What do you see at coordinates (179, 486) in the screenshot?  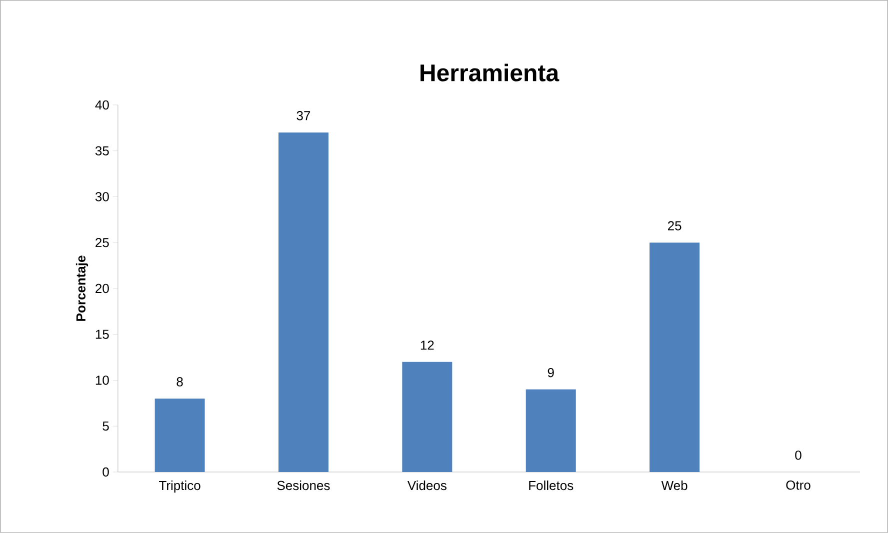 I see `x-tick-label: Triptico` at bounding box center [179, 486].